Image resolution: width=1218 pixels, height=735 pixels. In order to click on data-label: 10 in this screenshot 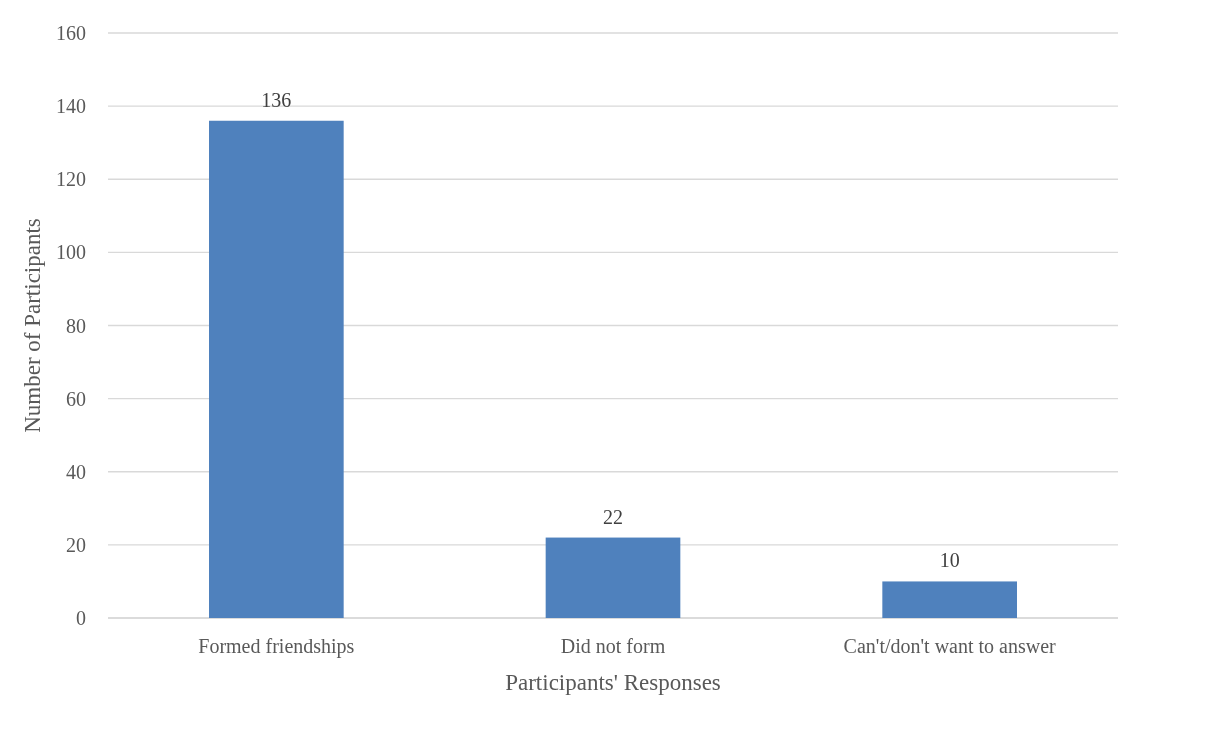, I will do `click(949, 560)`.